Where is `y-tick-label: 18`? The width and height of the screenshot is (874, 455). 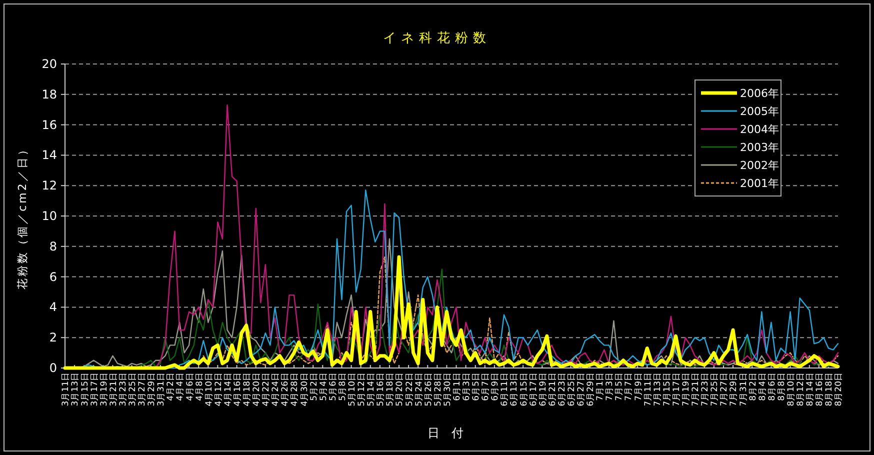
y-tick-label: 18 is located at coordinates (49, 94).